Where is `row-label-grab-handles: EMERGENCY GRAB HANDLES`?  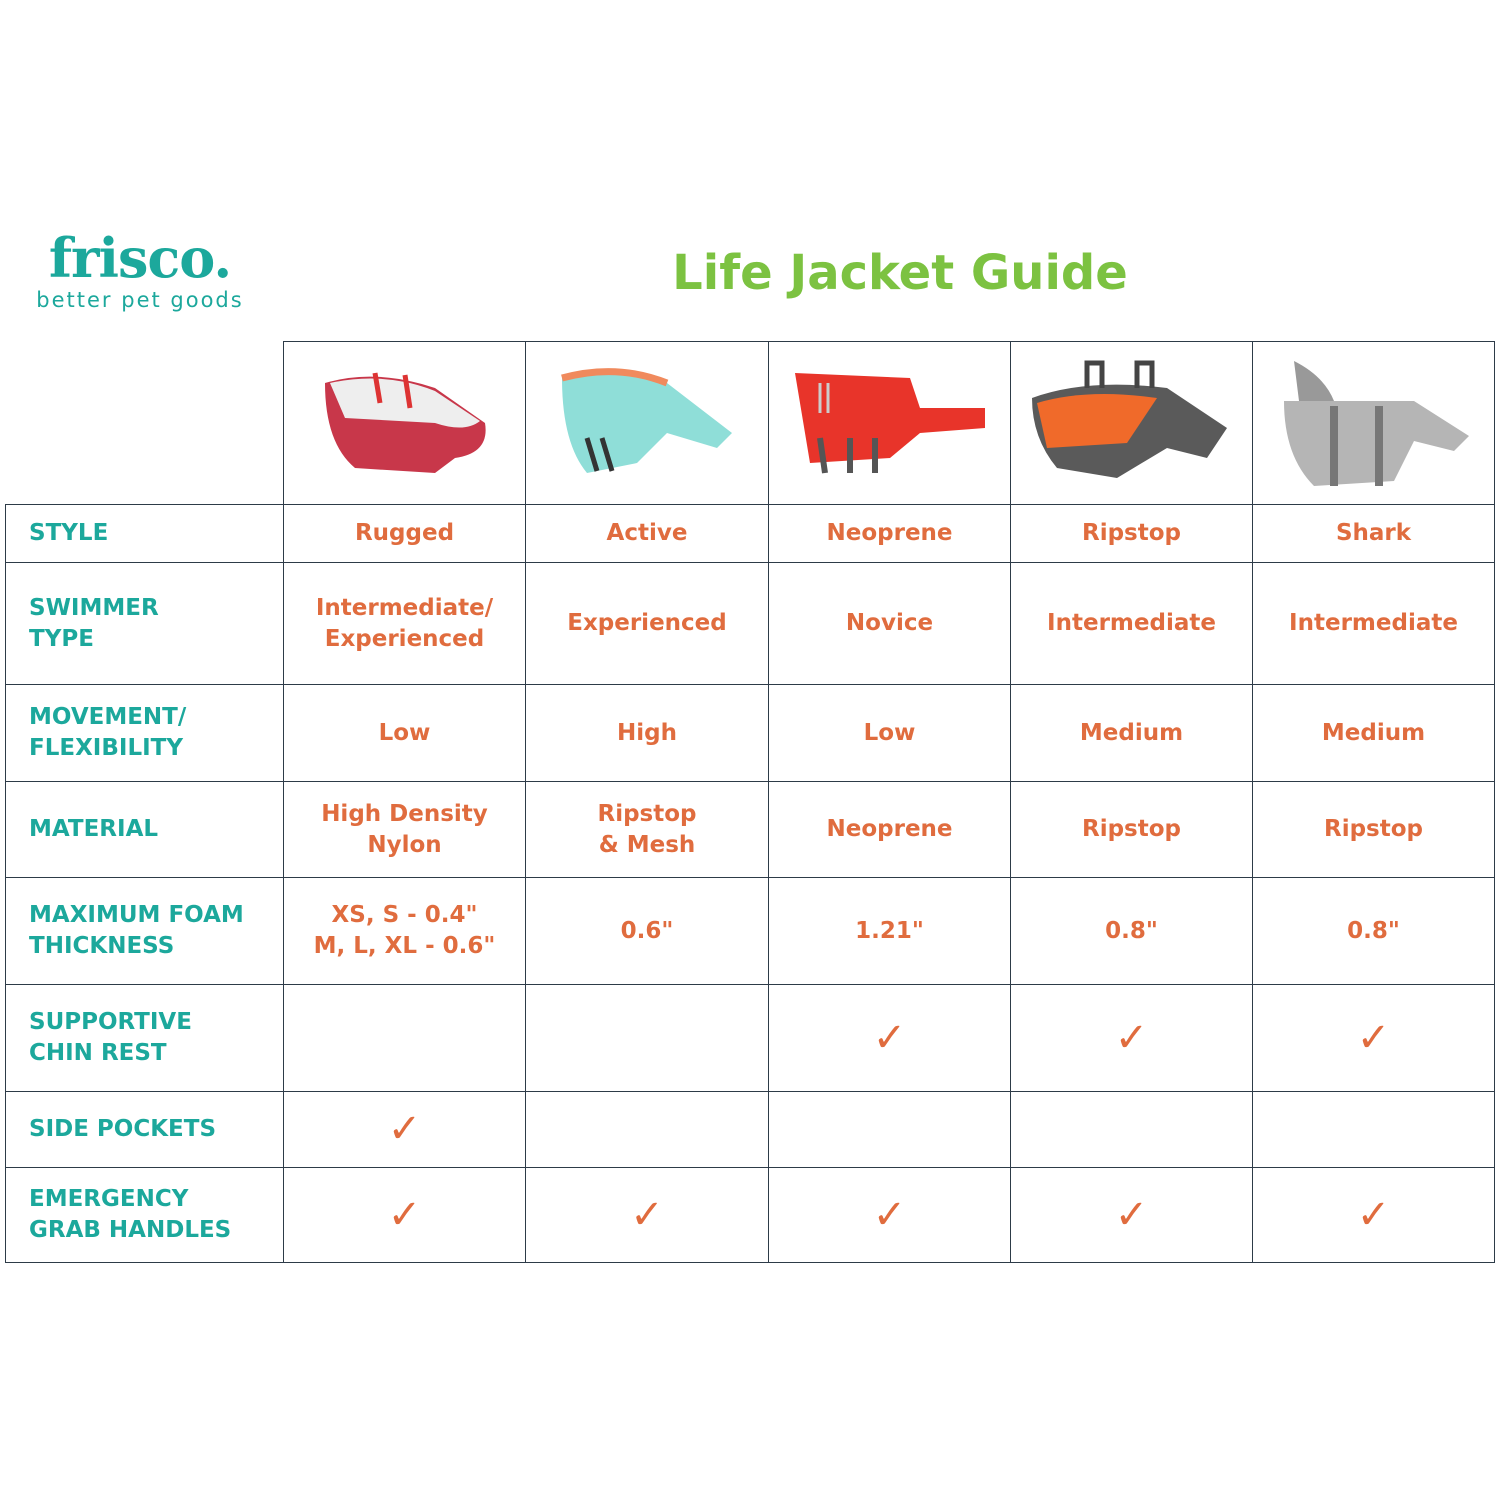 row-label-grab-handles: EMERGENCY GRAB HANDLES is located at coordinates (144, 1215).